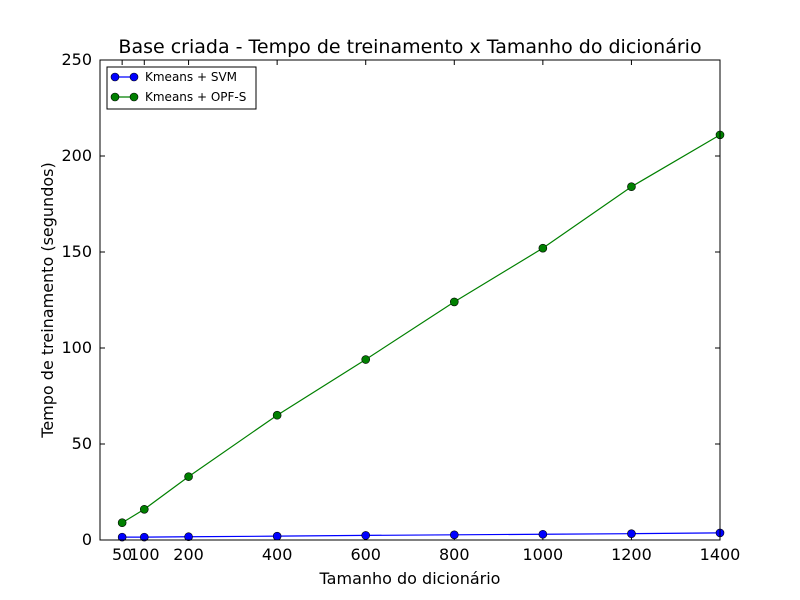  Describe the element at coordinates (82, 443) in the screenshot. I see `y-tick-label: 50` at that location.